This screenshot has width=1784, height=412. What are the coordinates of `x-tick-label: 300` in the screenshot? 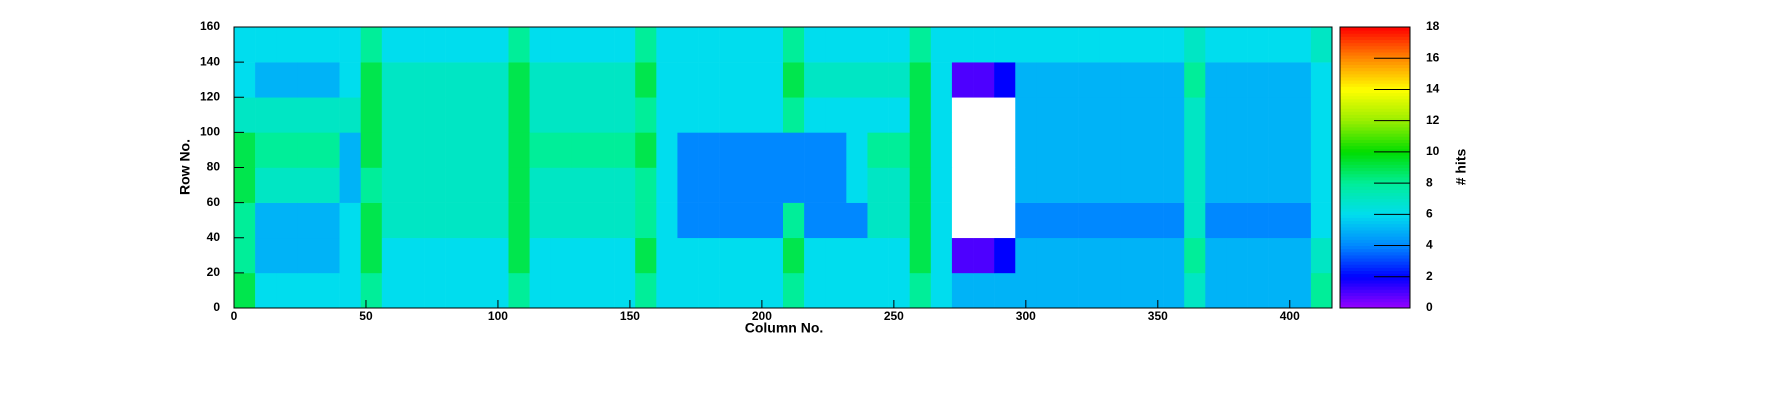 It's located at (1026, 316).